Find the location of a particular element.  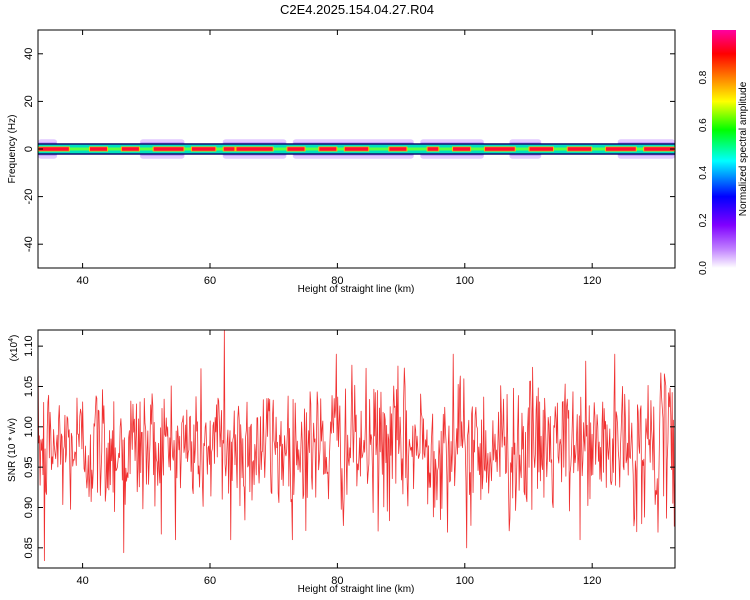

spectrogram-y-label: Frequency (Hz) is located at coordinates (12, 149).